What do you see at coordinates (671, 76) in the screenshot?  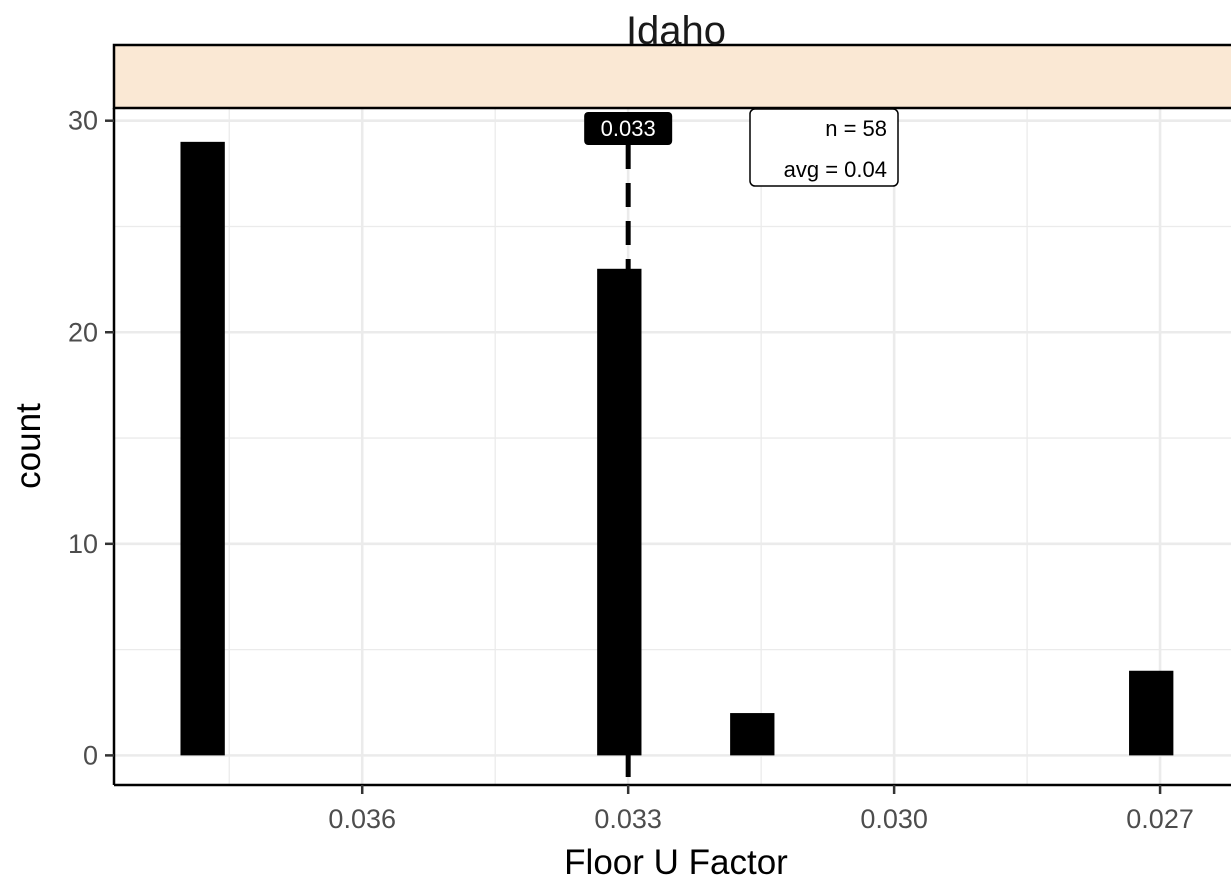 I see `facet-strip-background` at bounding box center [671, 76].